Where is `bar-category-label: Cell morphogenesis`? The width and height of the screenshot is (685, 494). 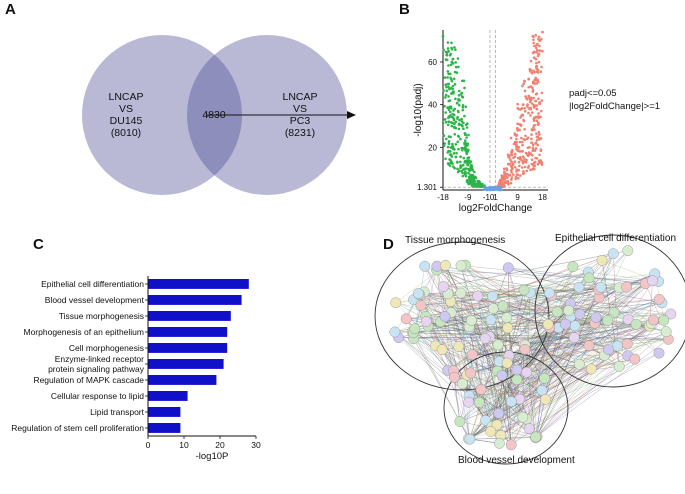
bar-category-label: Cell morphogenesis is located at coordinates (106, 348).